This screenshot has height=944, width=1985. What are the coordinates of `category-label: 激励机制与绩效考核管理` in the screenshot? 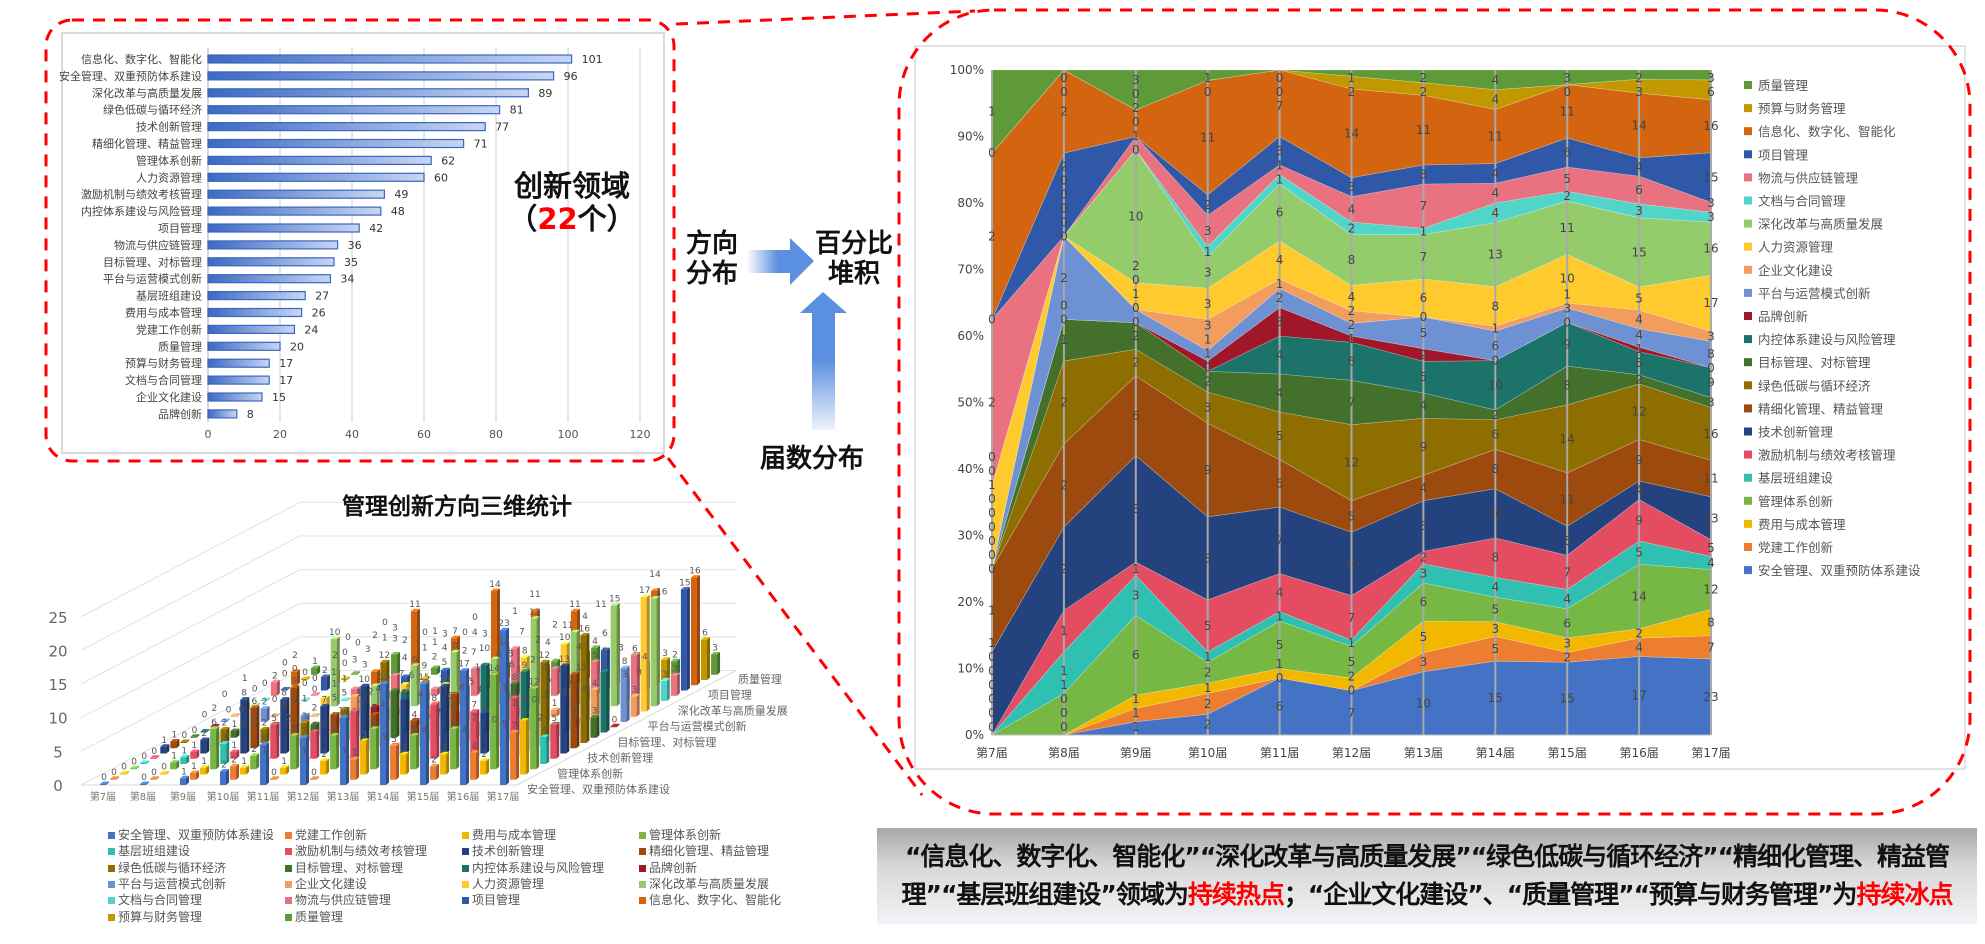 It's located at (141, 194).